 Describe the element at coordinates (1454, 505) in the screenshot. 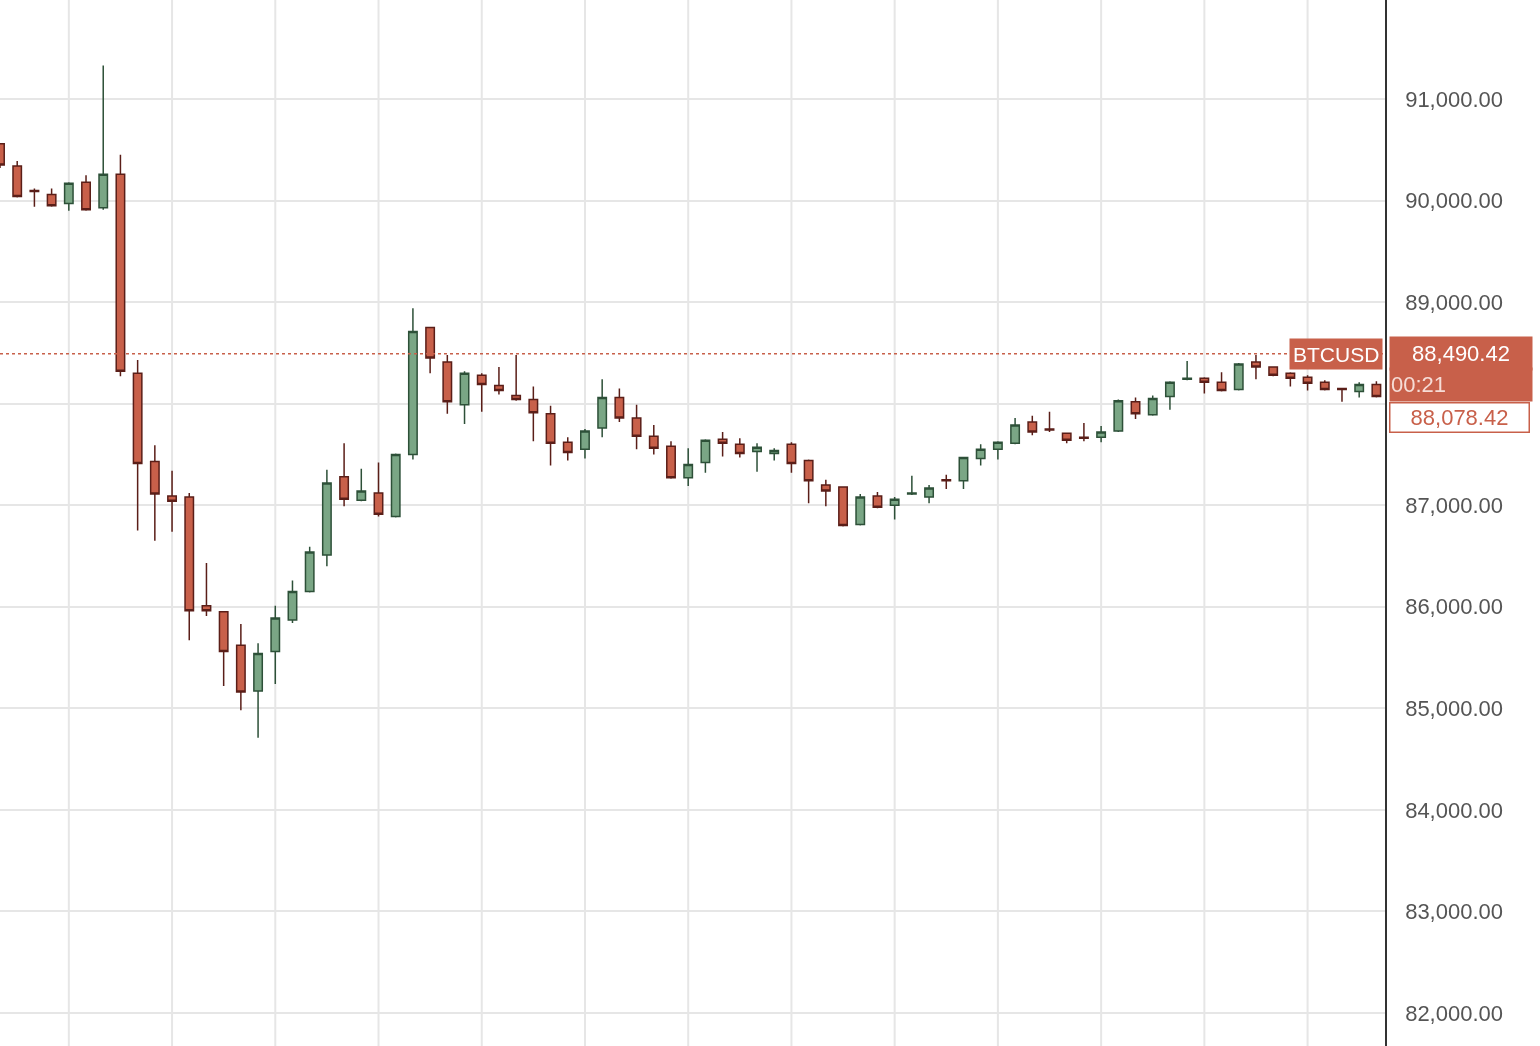

I see `y-tick-label: 87,000.00` at that location.